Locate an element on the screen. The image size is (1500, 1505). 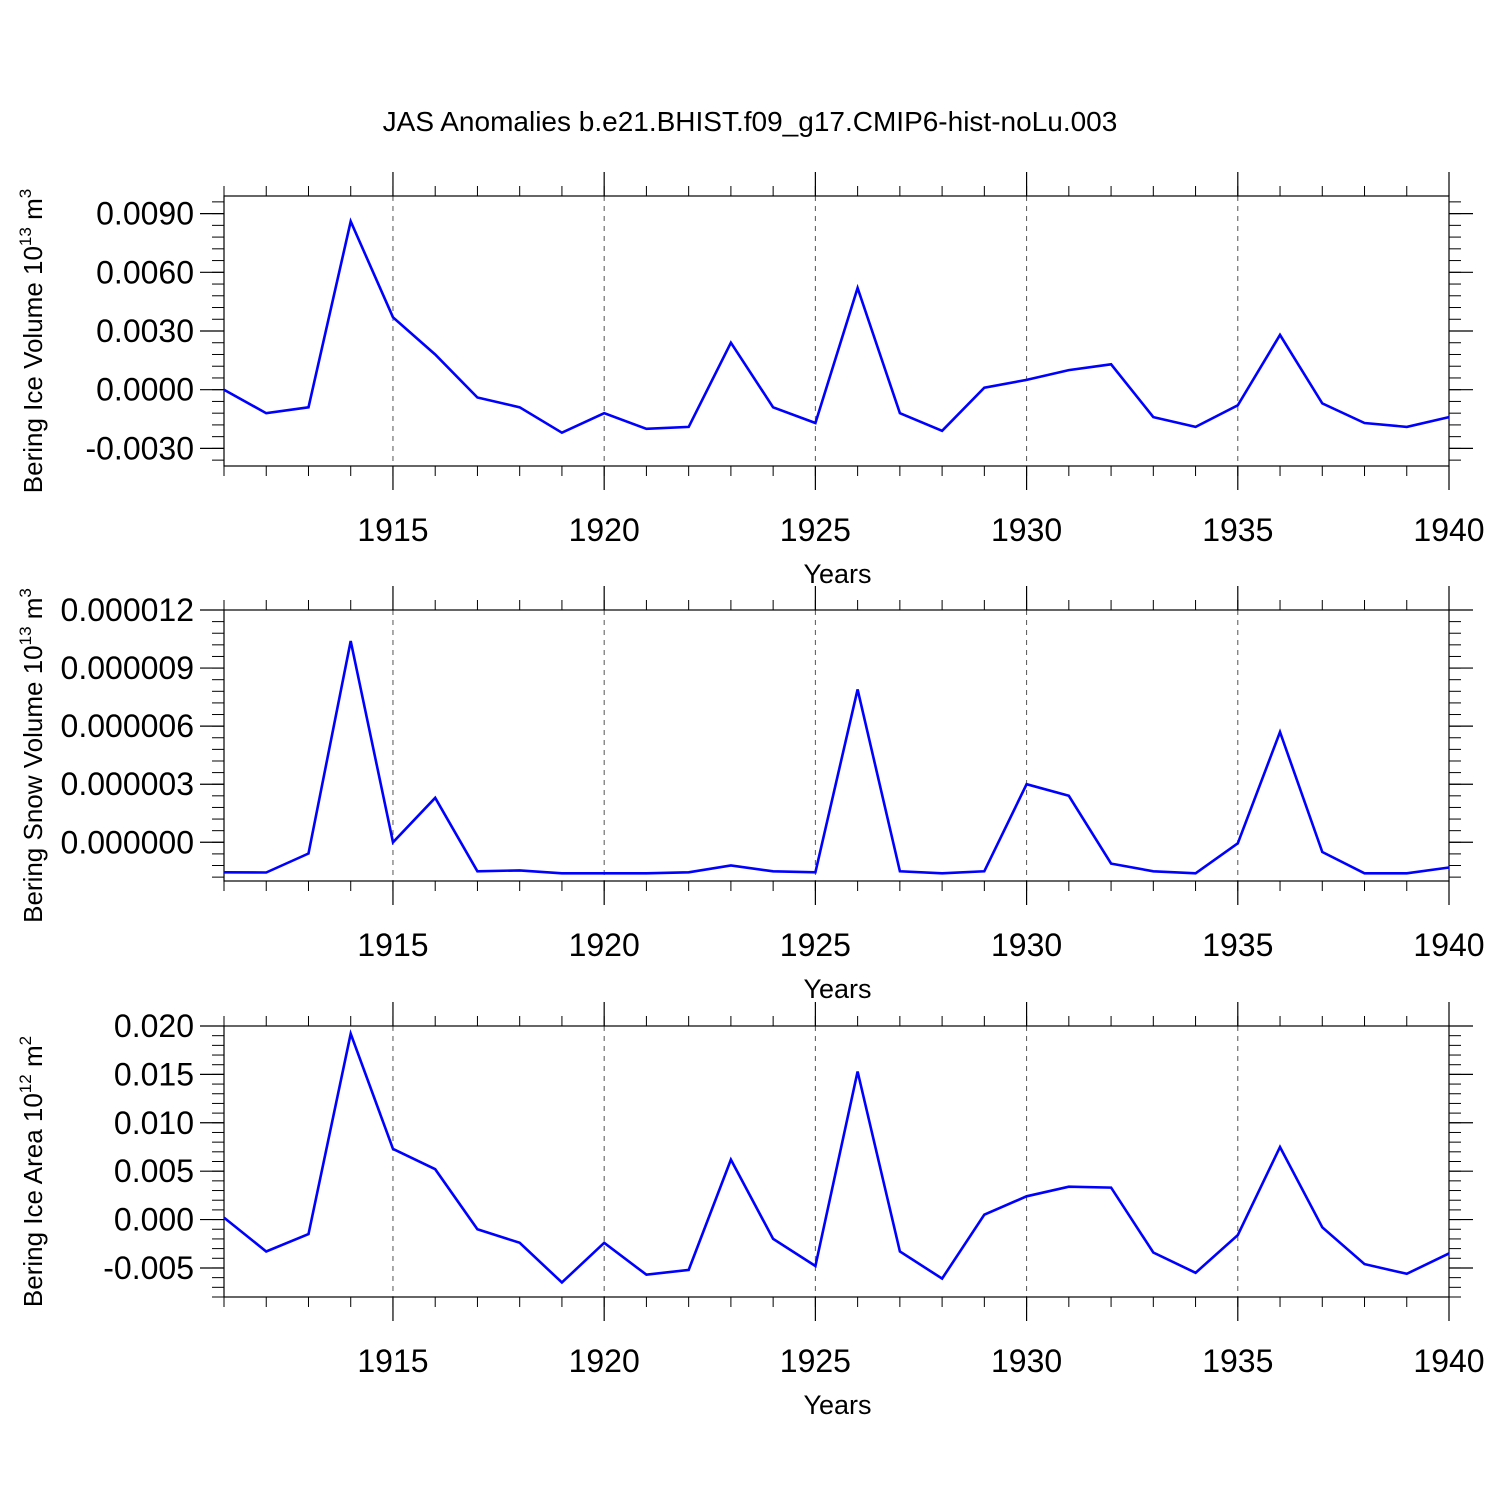
y-tick-label: 0.0000 is located at coordinates (145, 390).